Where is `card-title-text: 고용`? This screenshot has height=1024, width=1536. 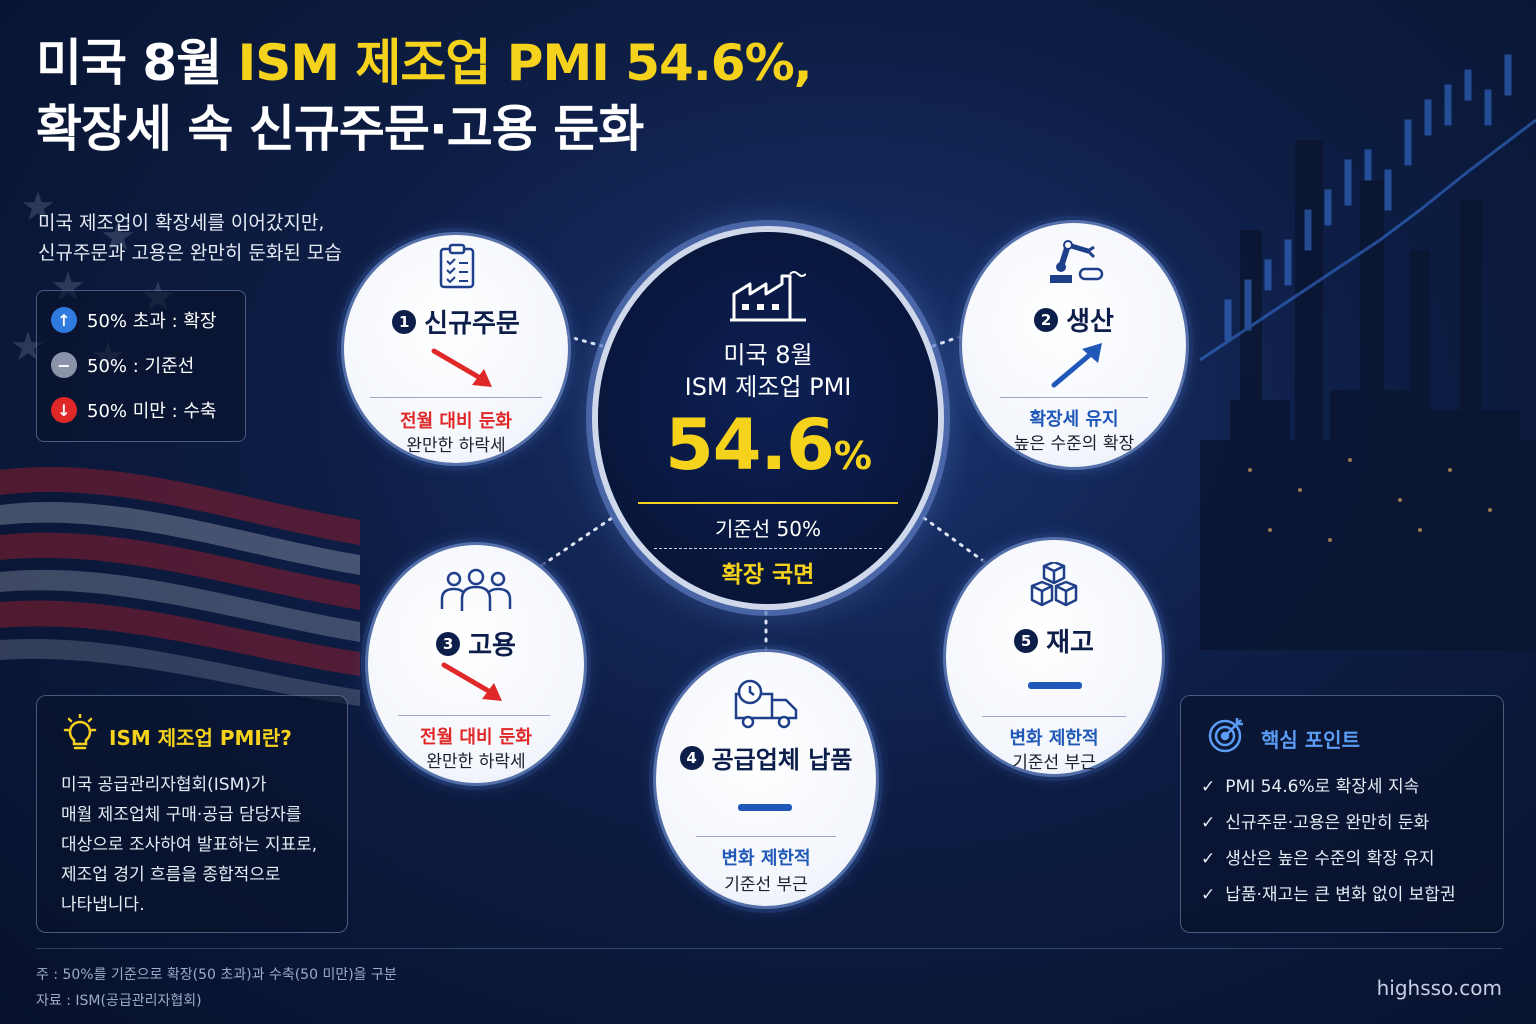
card-title-text: 고용 is located at coordinates (492, 646).